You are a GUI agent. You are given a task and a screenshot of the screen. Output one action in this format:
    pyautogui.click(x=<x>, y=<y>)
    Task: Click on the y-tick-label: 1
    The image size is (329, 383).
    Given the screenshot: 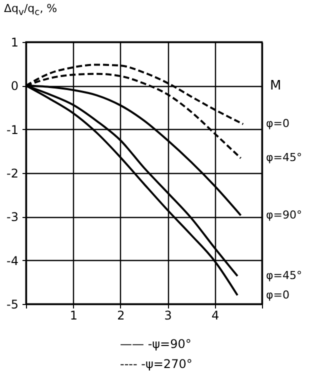 What is the action you would take?
    pyautogui.click(x=14, y=43)
    